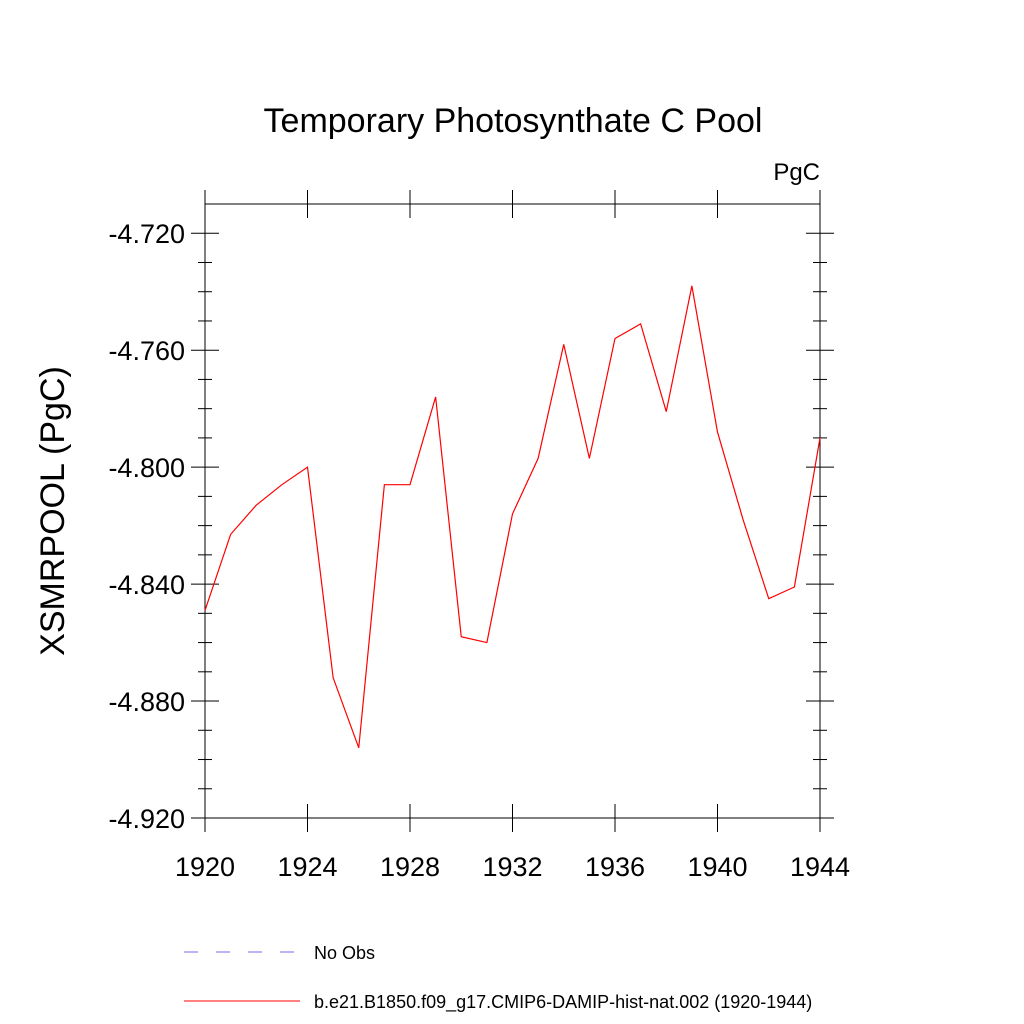 The image size is (1024, 1024). Describe the element at coordinates (513, 121) in the screenshot. I see `chart-title: Temporary Photosynthate C Pool` at that location.